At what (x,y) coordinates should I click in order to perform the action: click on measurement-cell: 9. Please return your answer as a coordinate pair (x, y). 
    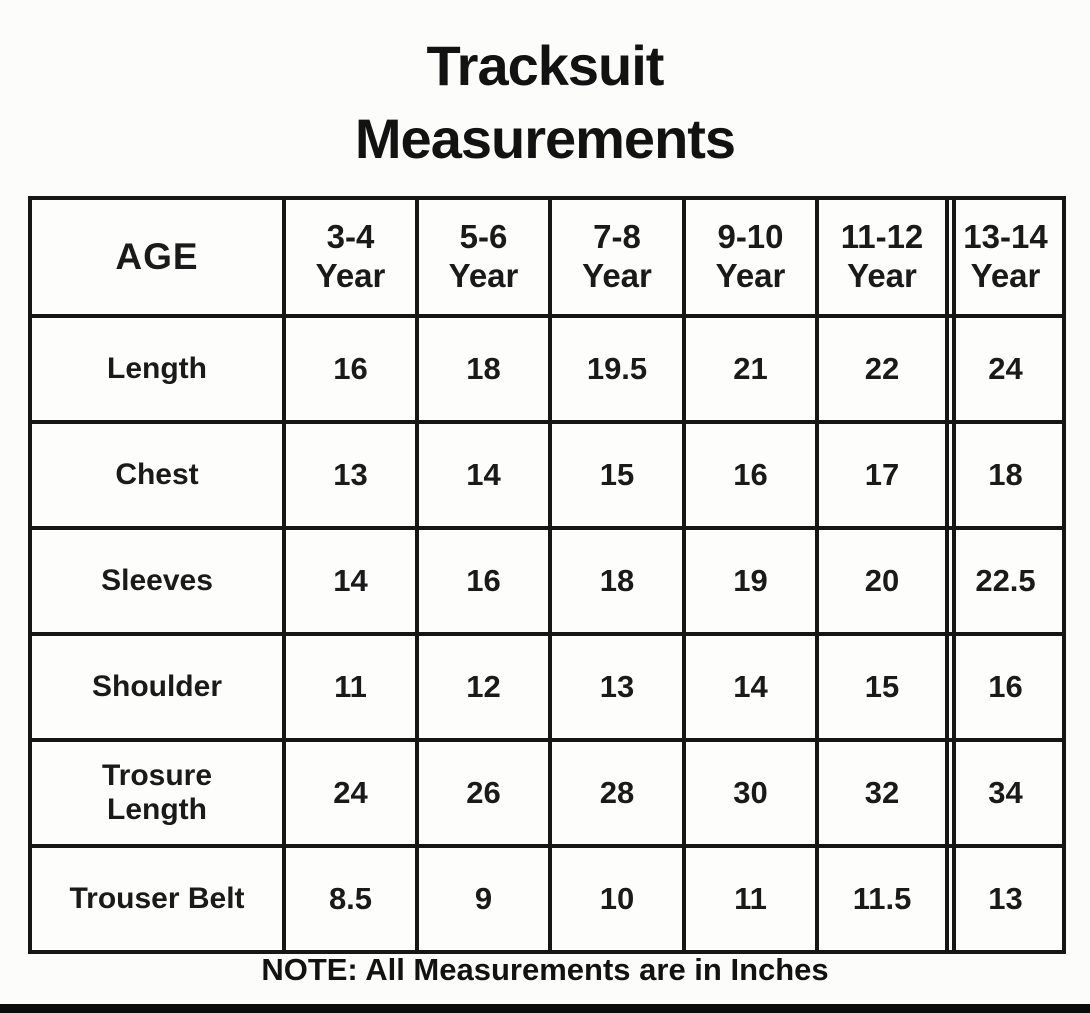
    Looking at the image, I should click on (483, 899).